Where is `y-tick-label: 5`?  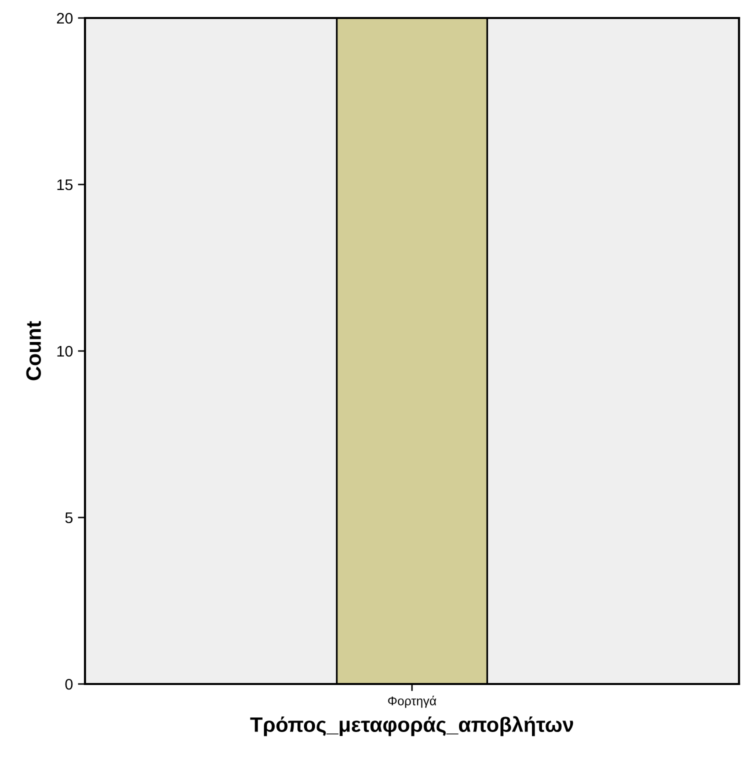
y-tick-label: 5 is located at coordinates (69, 518).